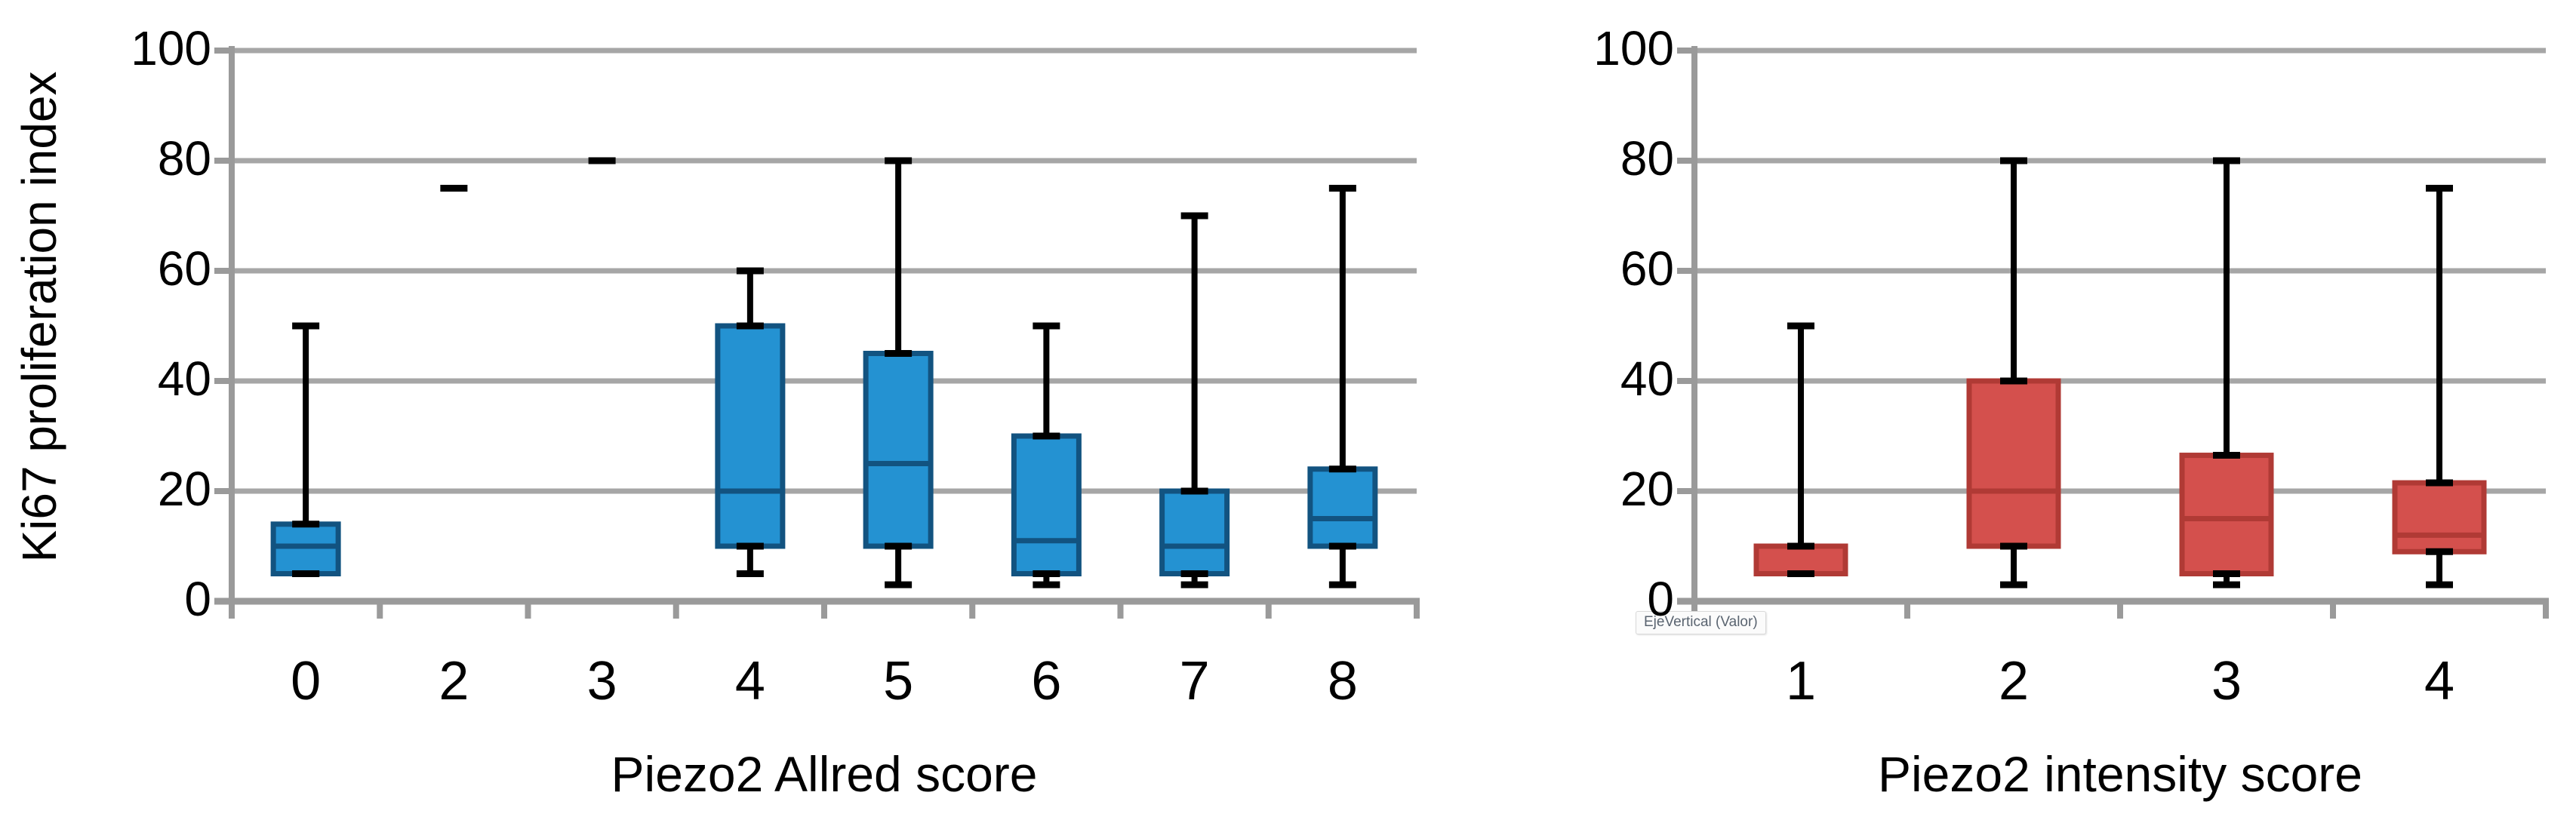 The height and width of the screenshot is (817, 2576). What do you see at coordinates (601, 681) in the screenshot?
I see `left-x-tick-label-3: 3` at bounding box center [601, 681].